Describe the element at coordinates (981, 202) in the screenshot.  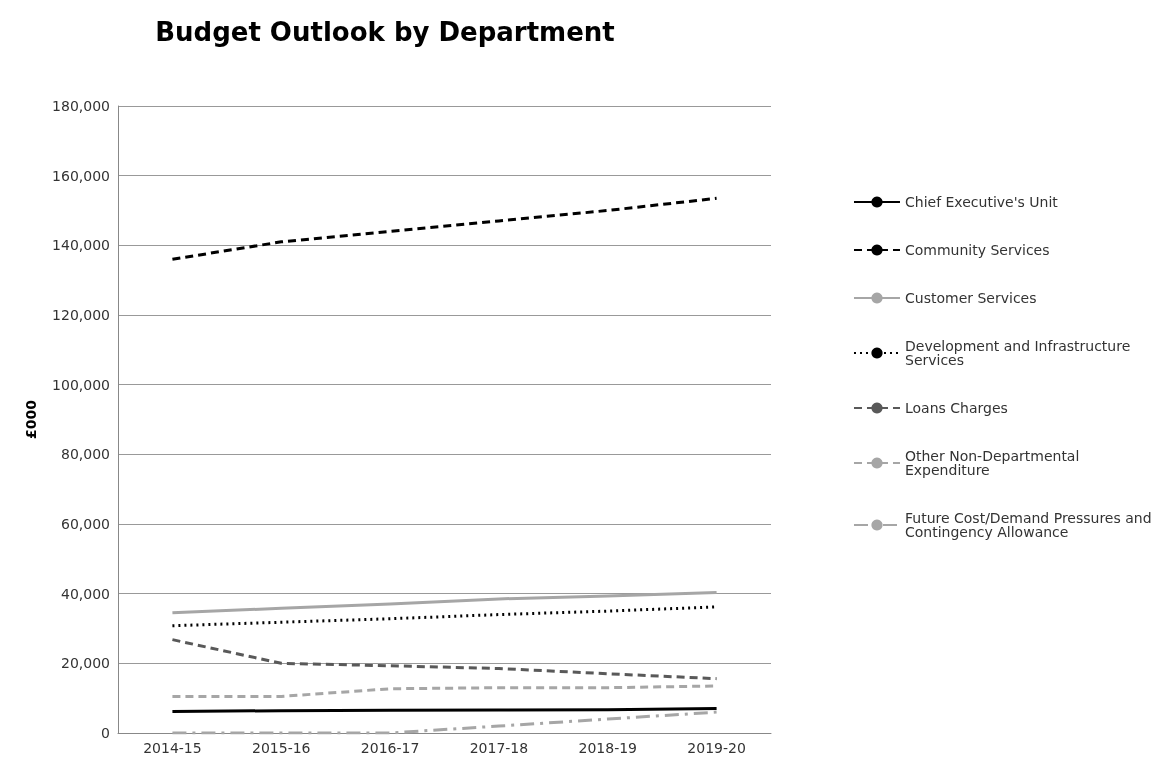
I see `legend-label: Chief Executive's Unit` at that location.